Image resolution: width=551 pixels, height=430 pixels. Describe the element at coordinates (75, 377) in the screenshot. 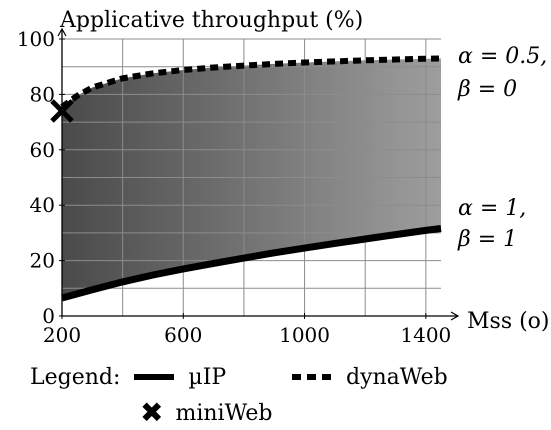

I see `legend-title: Legend:` at that location.